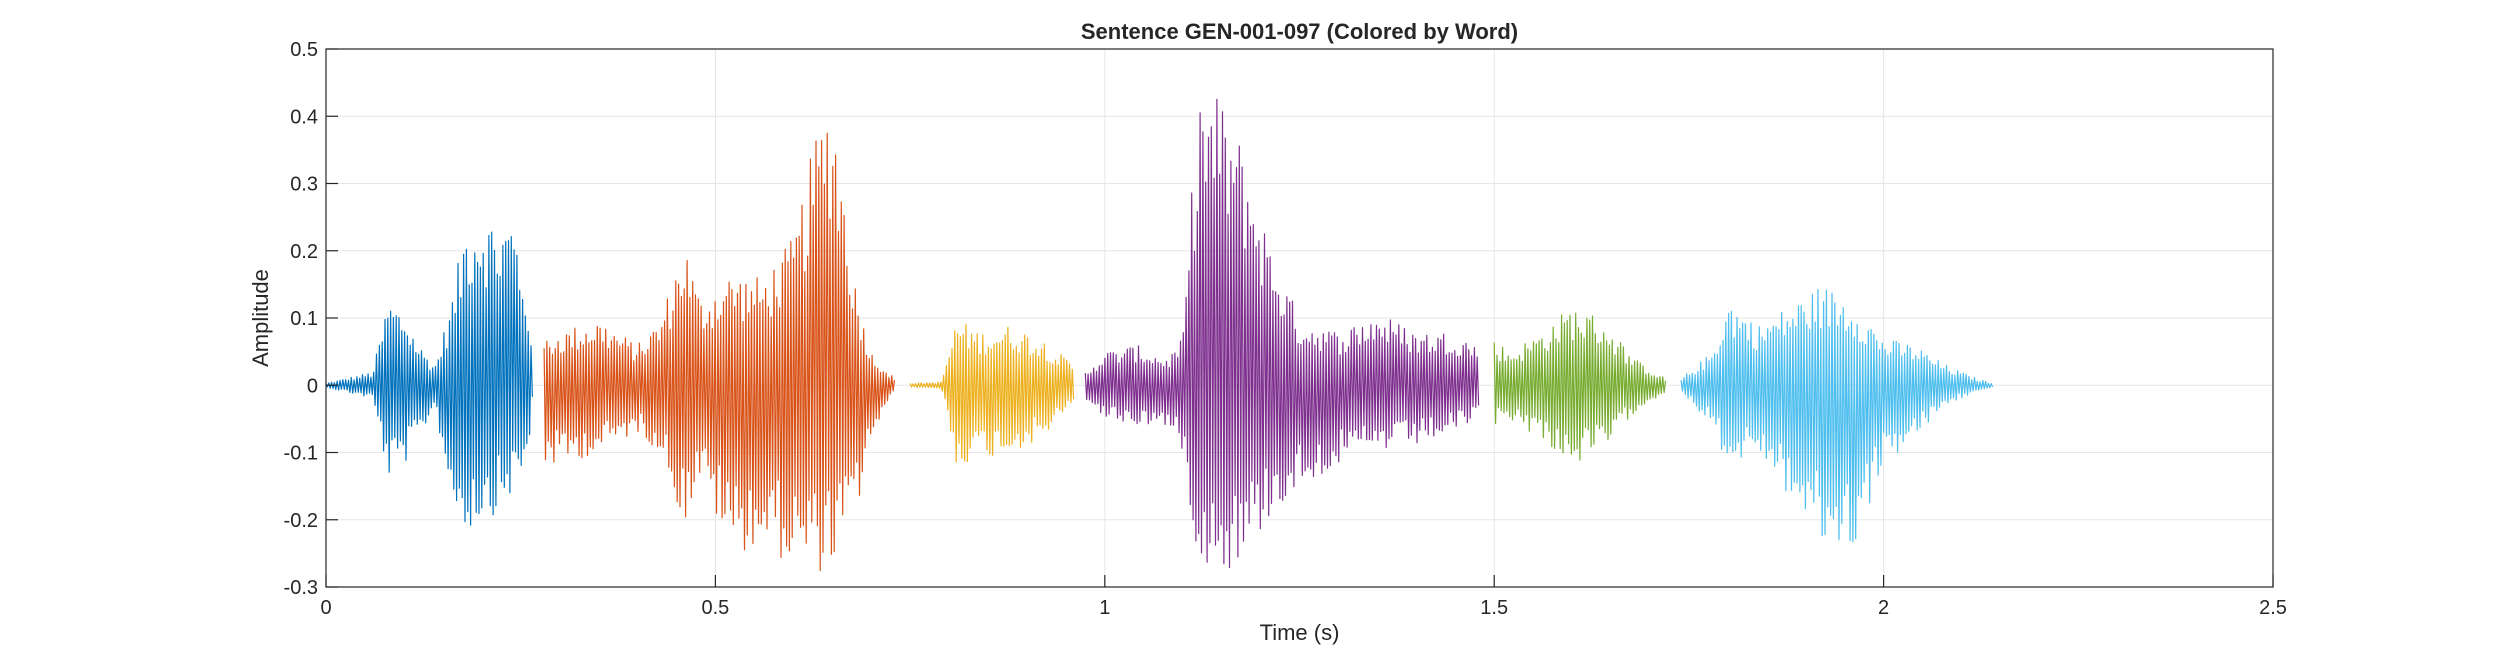 The height and width of the screenshot is (657, 2500). What do you see at coordinates (304, 185) in the screenshot?
I see `y-tick-label: 0.3` at bounding box center [304, 185].